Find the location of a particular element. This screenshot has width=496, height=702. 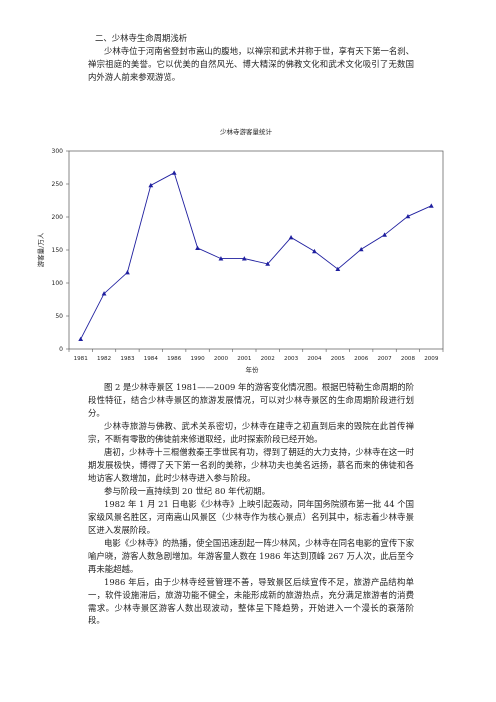

paragraph-4: 参与阶段一直持续到 20 世纪 80 年代初期。 is located at coordinates (187, 491).